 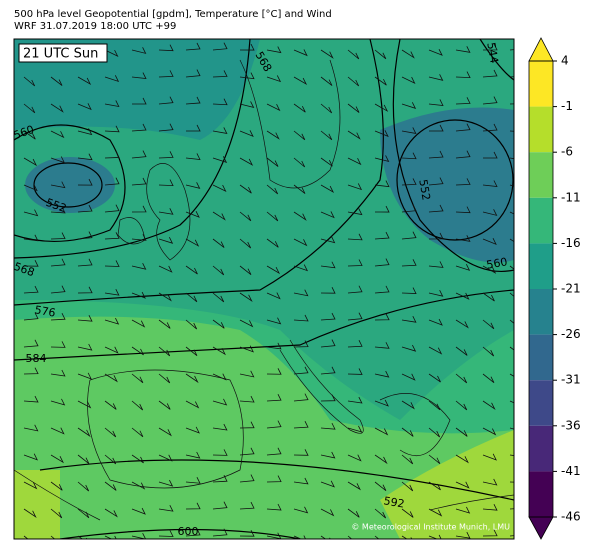 I want to click on time-label: 21 UTC Sun, so click(x=60, y=54).